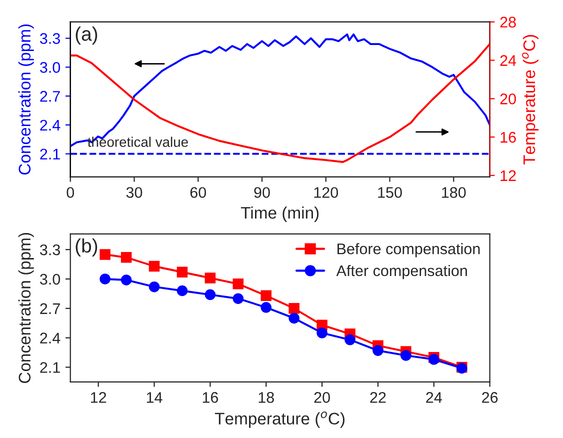 This screenshot has height=438, width=563. Describe the element at coordinates (508, 60) in the screenshot. I see `y2-tick-label: 24` at that location.